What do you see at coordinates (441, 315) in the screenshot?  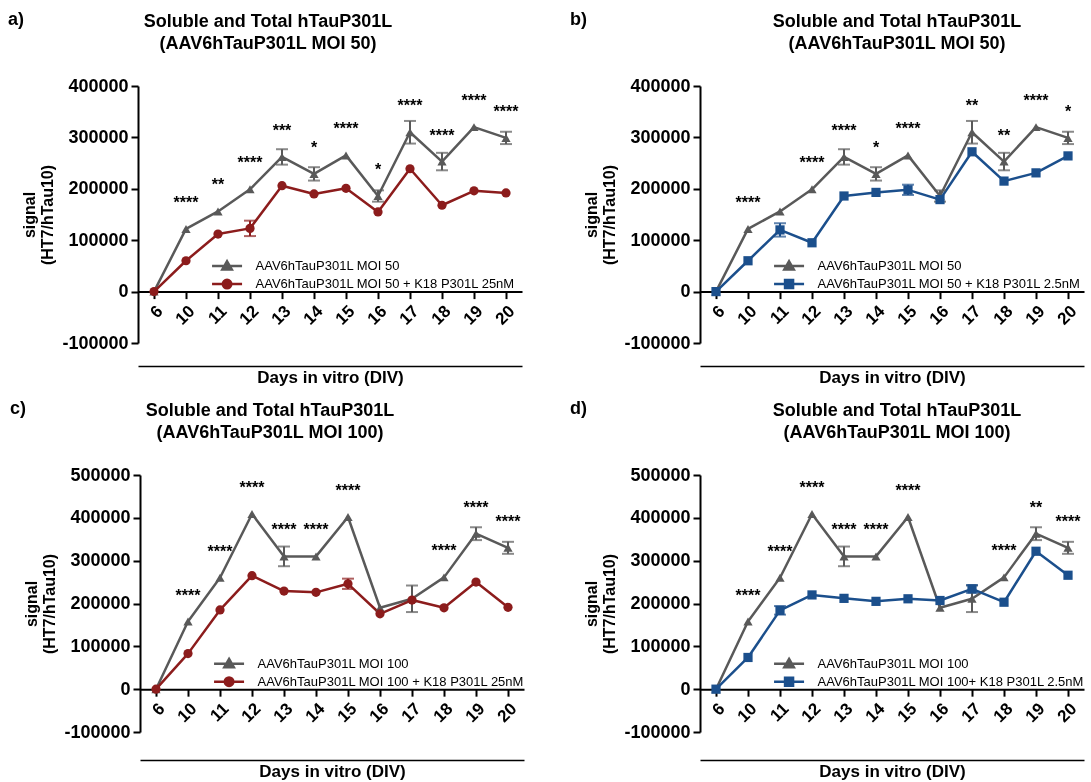 I see `x-tick-label: 18` at bounding box center [441, 315].